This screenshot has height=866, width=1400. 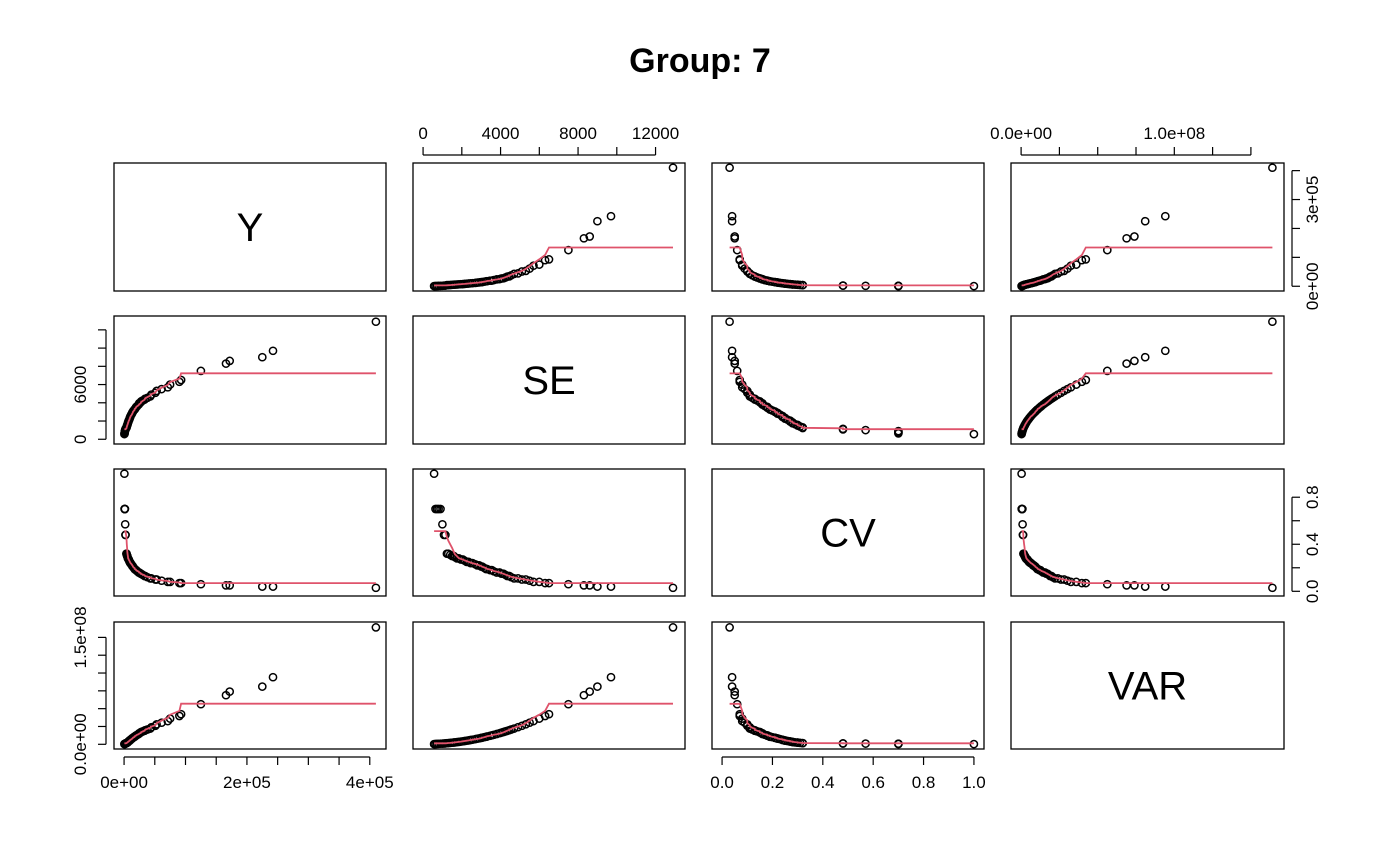 I want to click on diagonal-label-CV: CV, so click(x=848, y=534).